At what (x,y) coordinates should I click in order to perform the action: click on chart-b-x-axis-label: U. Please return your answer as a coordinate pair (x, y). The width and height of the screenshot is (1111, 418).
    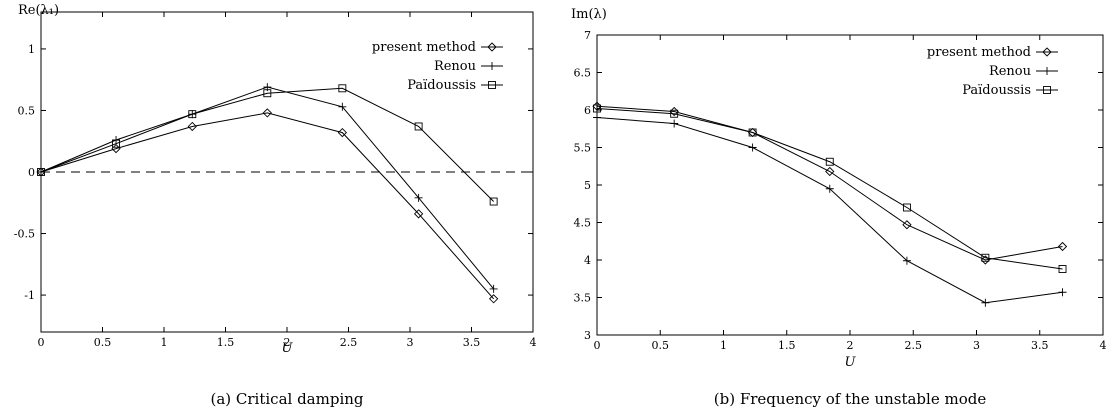
    Looking at the image, I should click on (851, 362).